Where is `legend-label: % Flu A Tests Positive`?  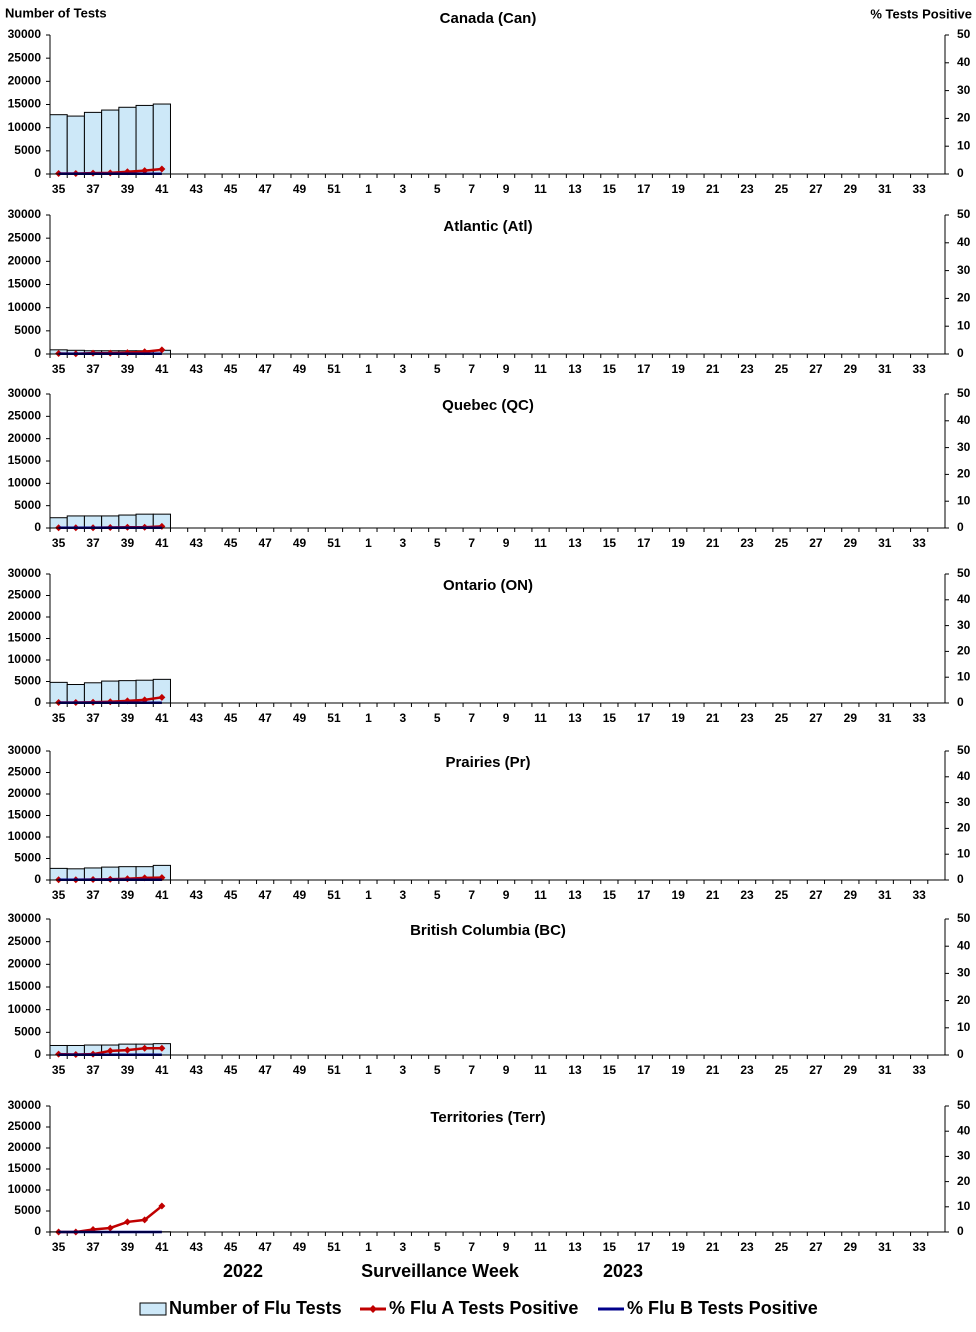 legend-label: % Flu A Tests Positive is located at coordinates (483, 1308).